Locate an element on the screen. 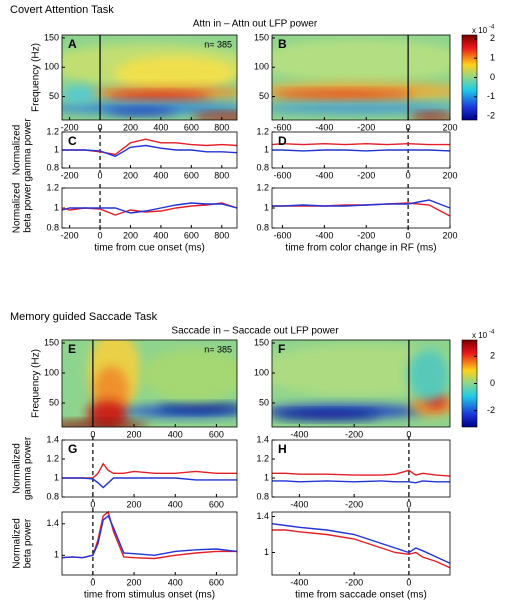  y-axis-label: beta power is located at coordinates (28, 543).